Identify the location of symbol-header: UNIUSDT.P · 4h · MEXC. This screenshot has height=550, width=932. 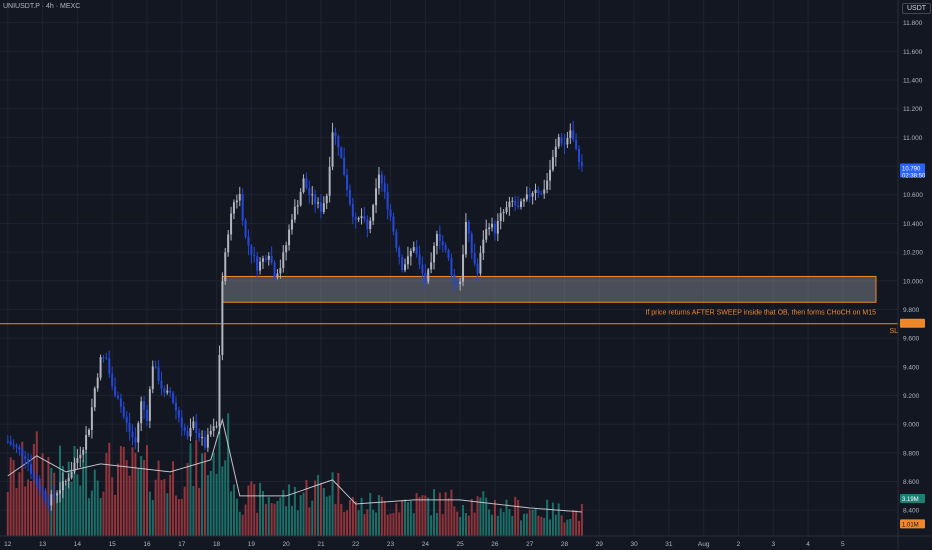
(42, 6).